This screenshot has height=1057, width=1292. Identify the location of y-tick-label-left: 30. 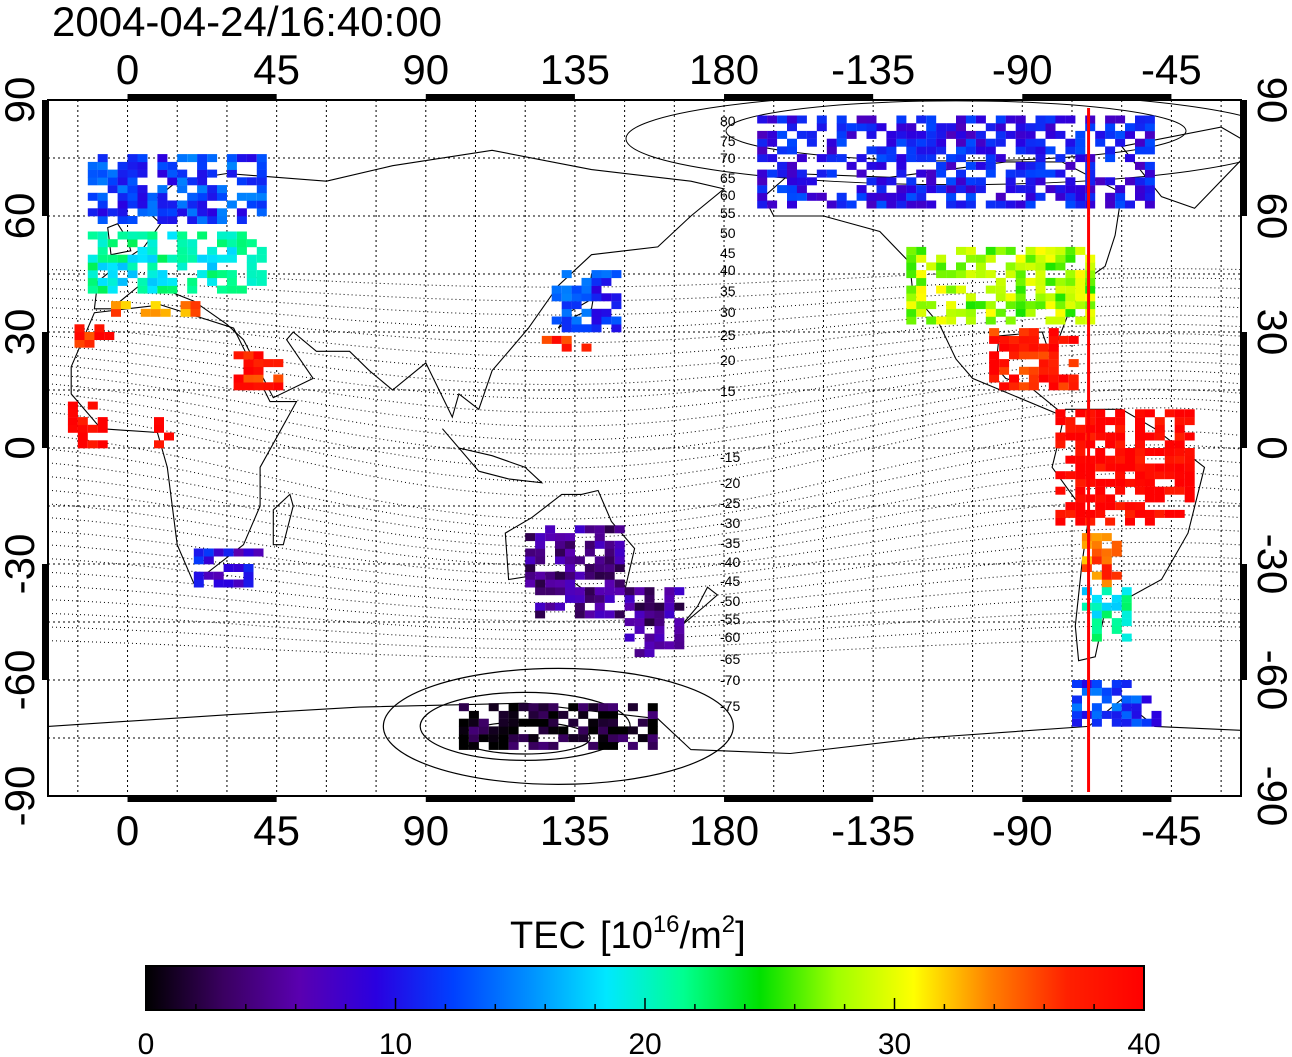
(21, 332).